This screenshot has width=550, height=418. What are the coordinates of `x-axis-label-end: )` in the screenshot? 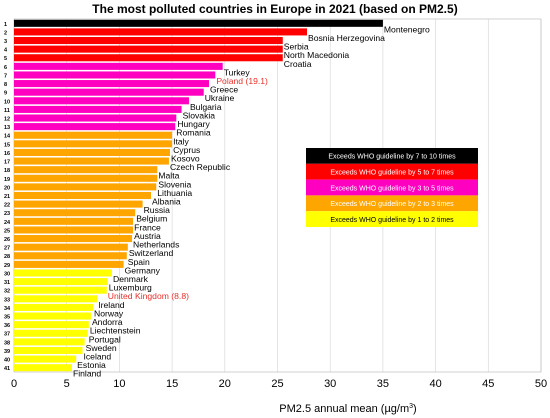 It's located at (415, 409).